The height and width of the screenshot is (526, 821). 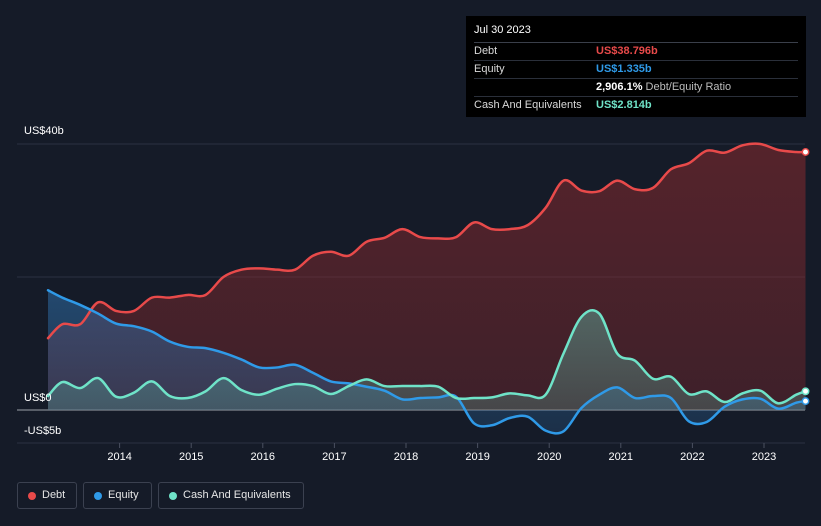 What do you see at coordinates (636, 29) in the screenshot?
I see `tooltip-date: Jul 30 2023` at bounding box center [636, 29].